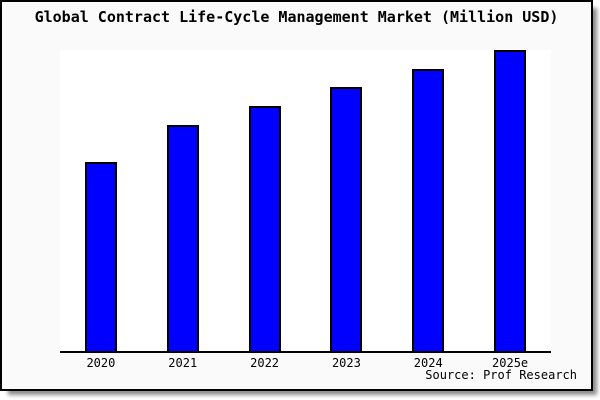  I want to click on bar-2023, so click(346, 219).